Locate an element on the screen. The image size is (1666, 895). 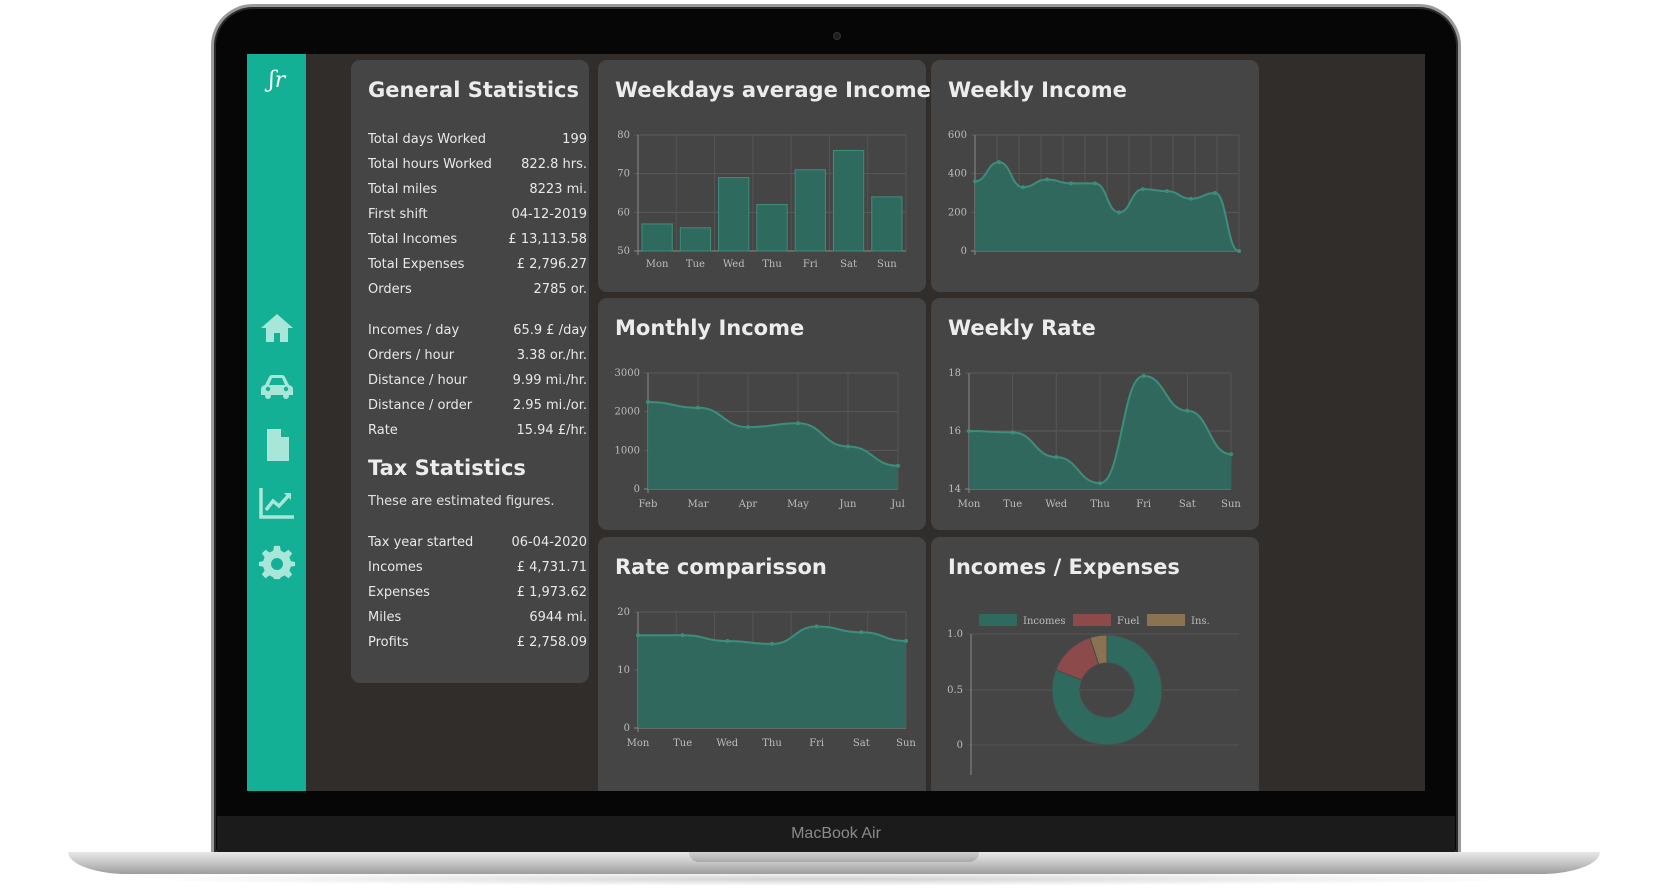
y-tick-label: 600 is located at coordinates (957, 135).